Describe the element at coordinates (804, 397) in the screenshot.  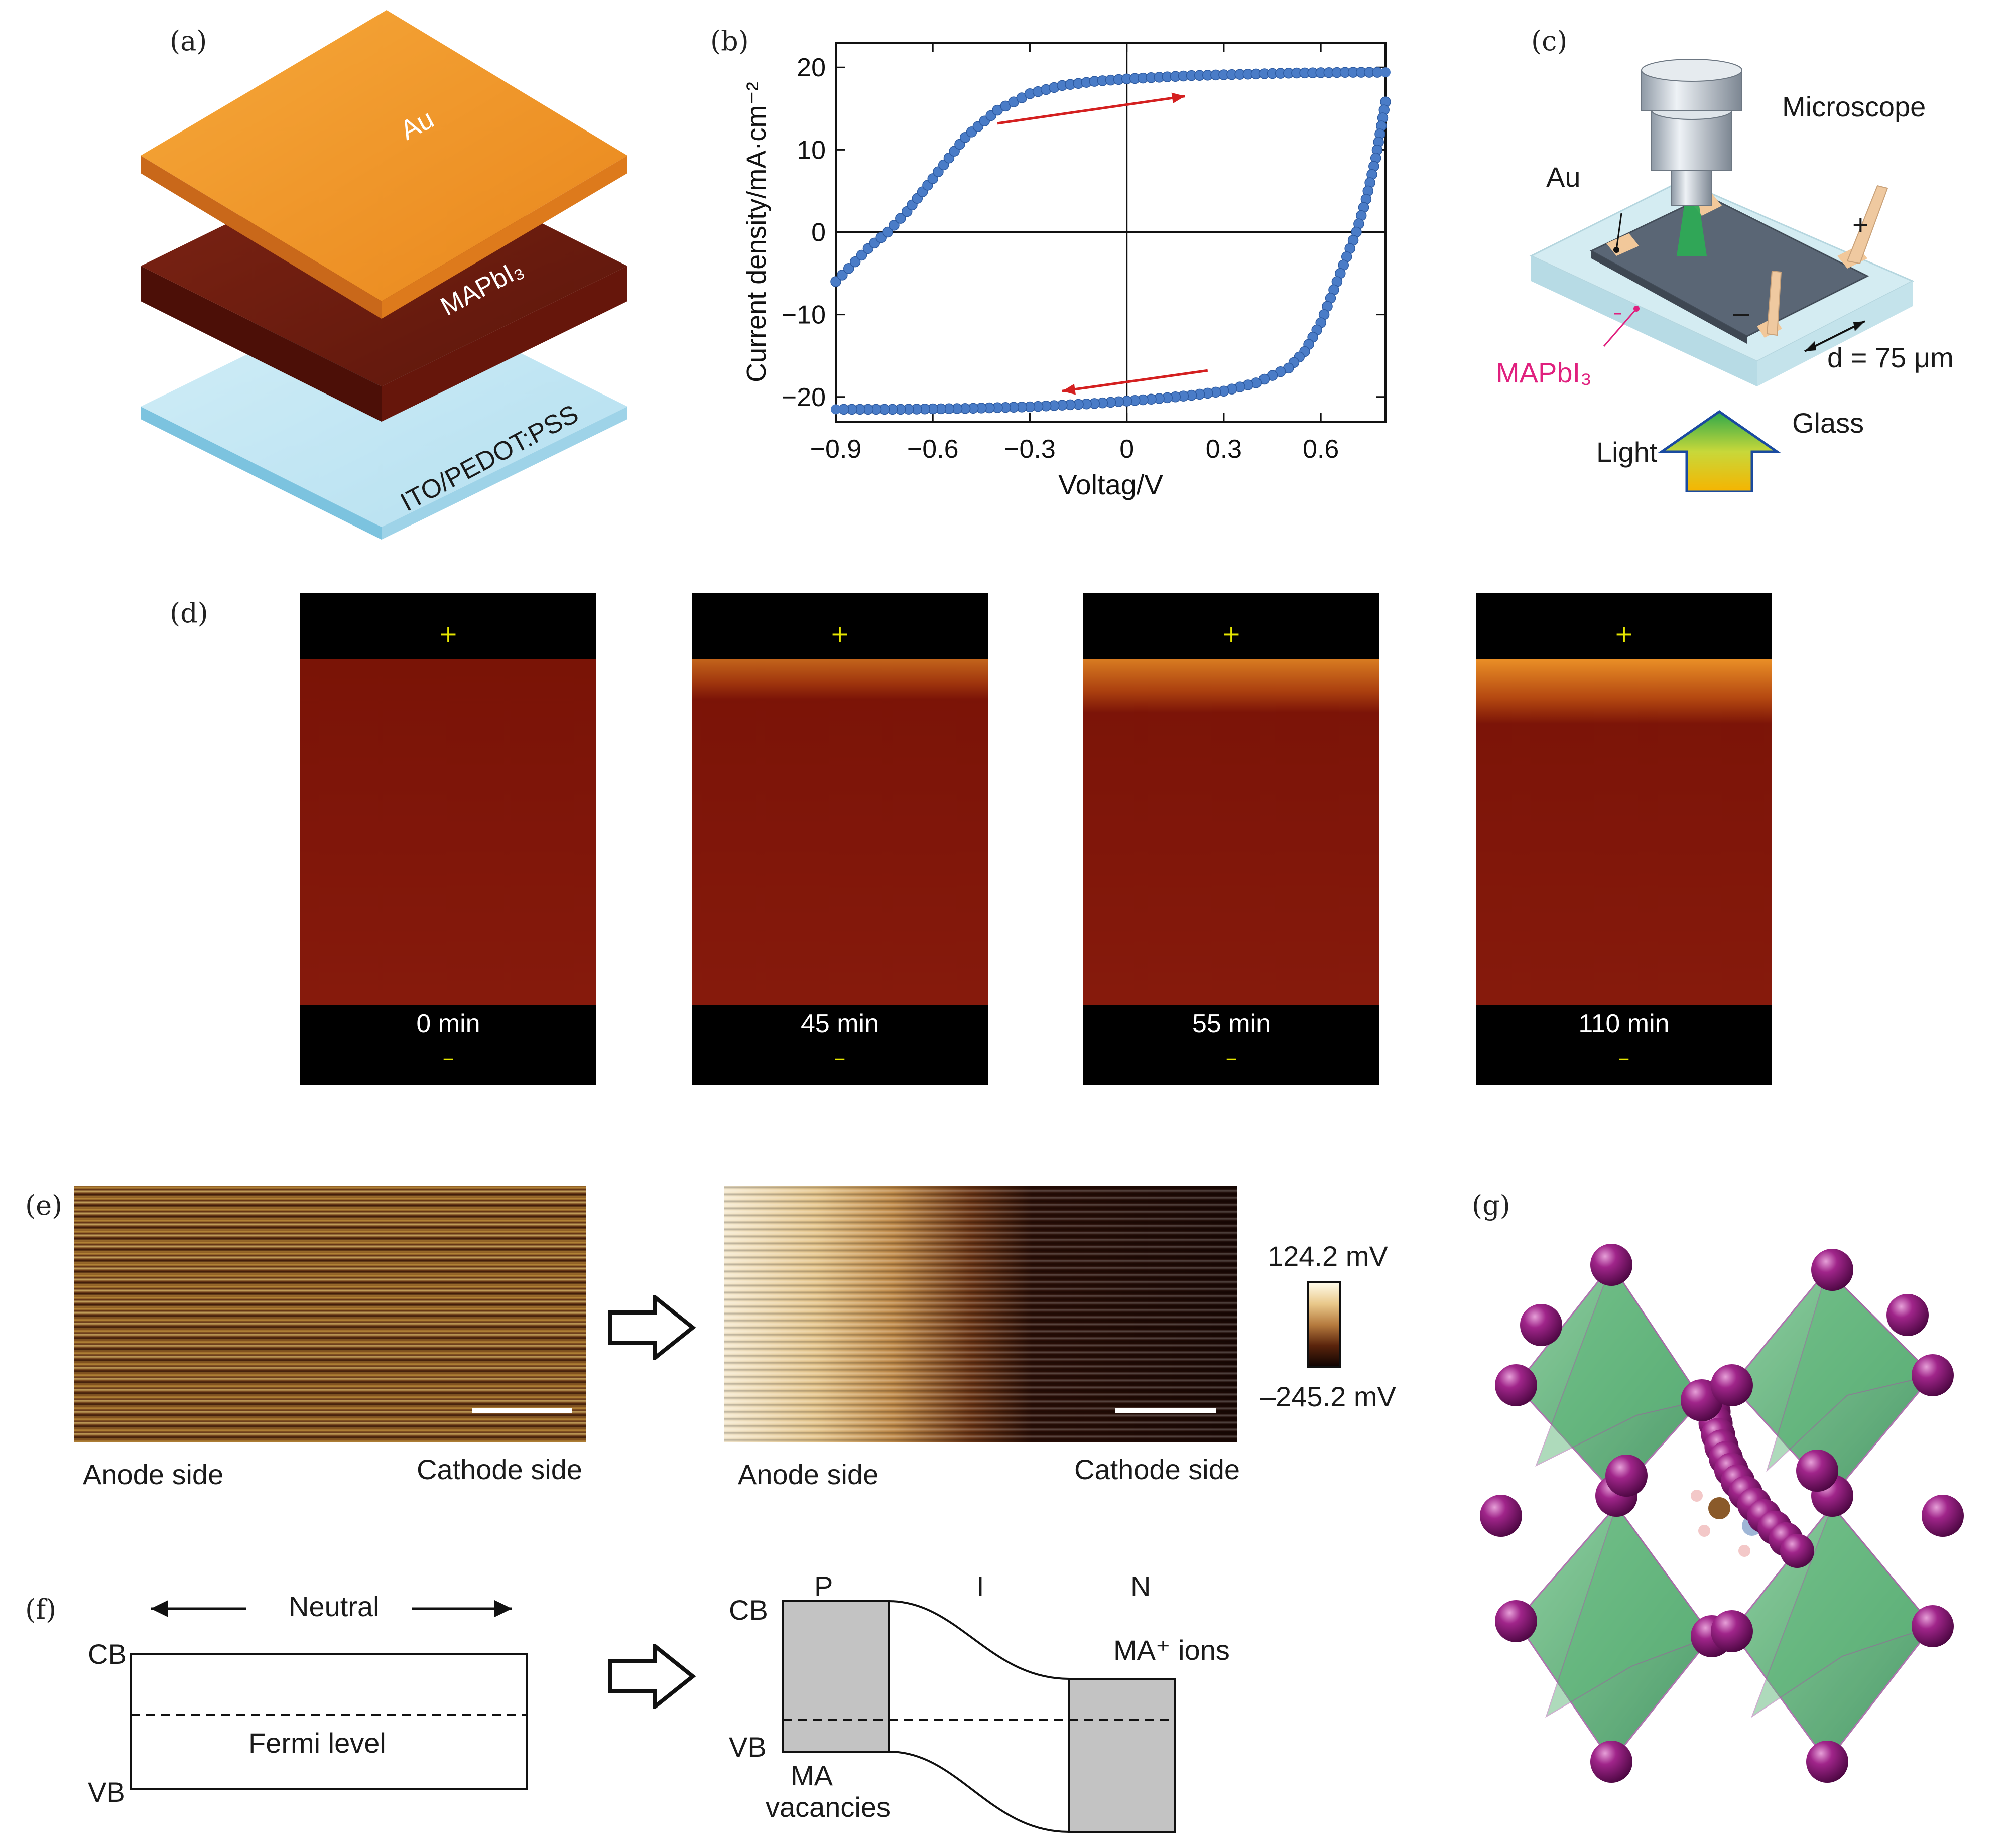
I see `y-tick-label: −20` at that location.